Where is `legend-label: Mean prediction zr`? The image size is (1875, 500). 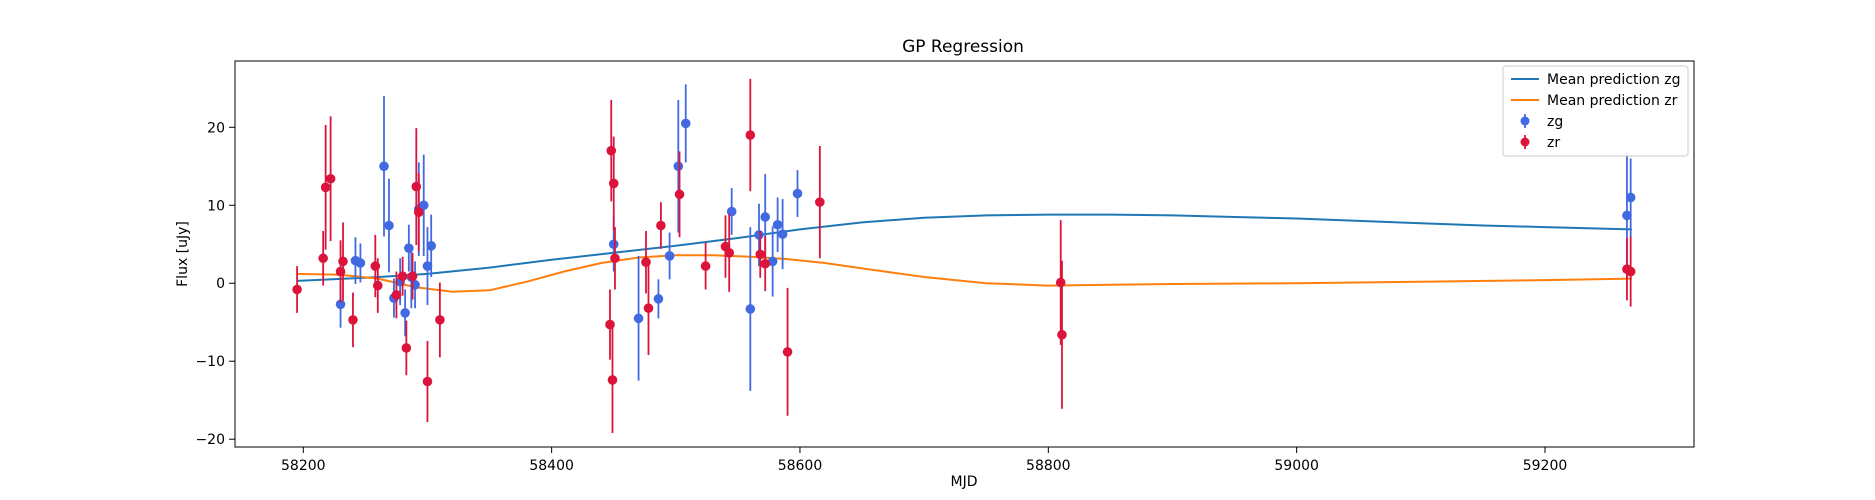
legend-label: Mean prediction zr is located at coordinates (1612, 101).